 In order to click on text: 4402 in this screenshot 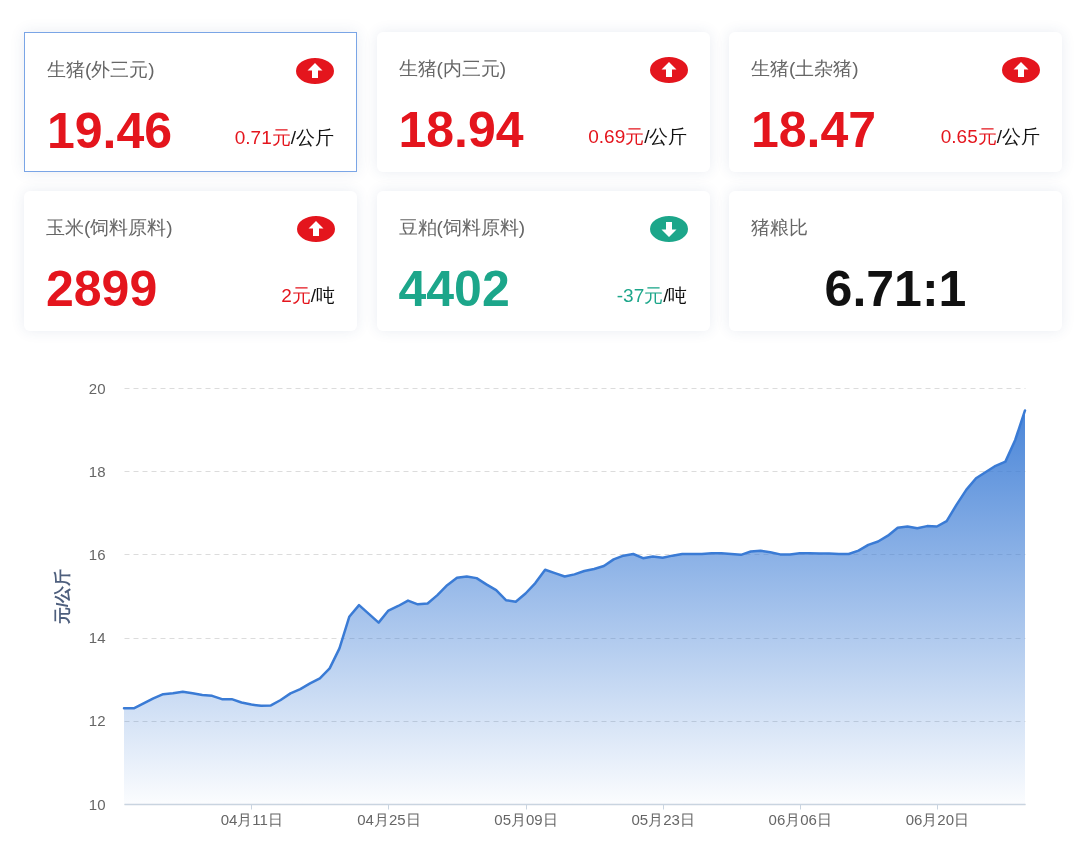, I will do `click(454, 289)`.